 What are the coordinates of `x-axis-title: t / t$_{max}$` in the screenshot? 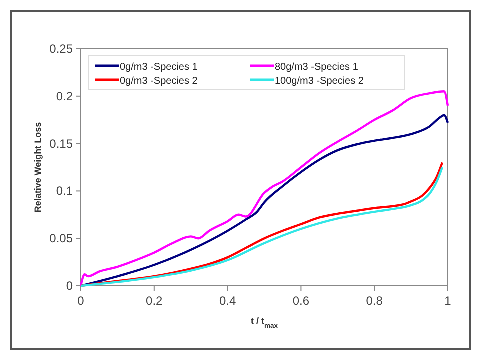 It's located at (264, 323).